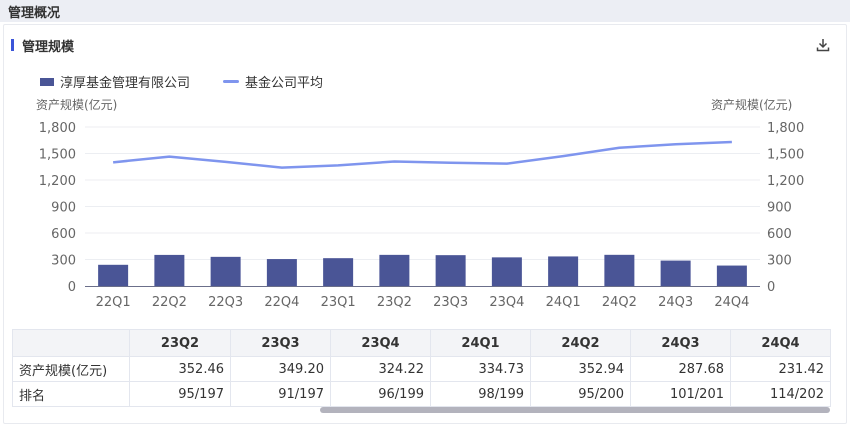 This screenshot has width=850, height=426. I want to click on y-axis-right-title: 资产规模(亿元), so click(752, 105).